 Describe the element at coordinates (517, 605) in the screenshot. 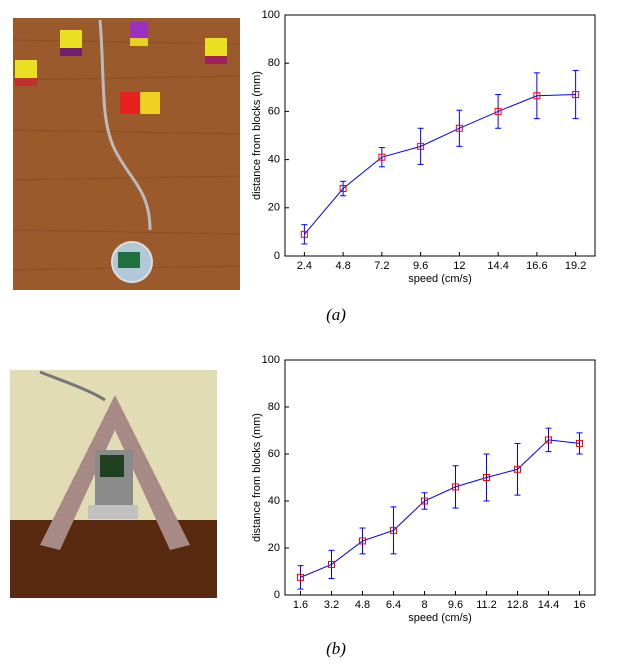

I see `x-tick-label: 12.8` at that location.